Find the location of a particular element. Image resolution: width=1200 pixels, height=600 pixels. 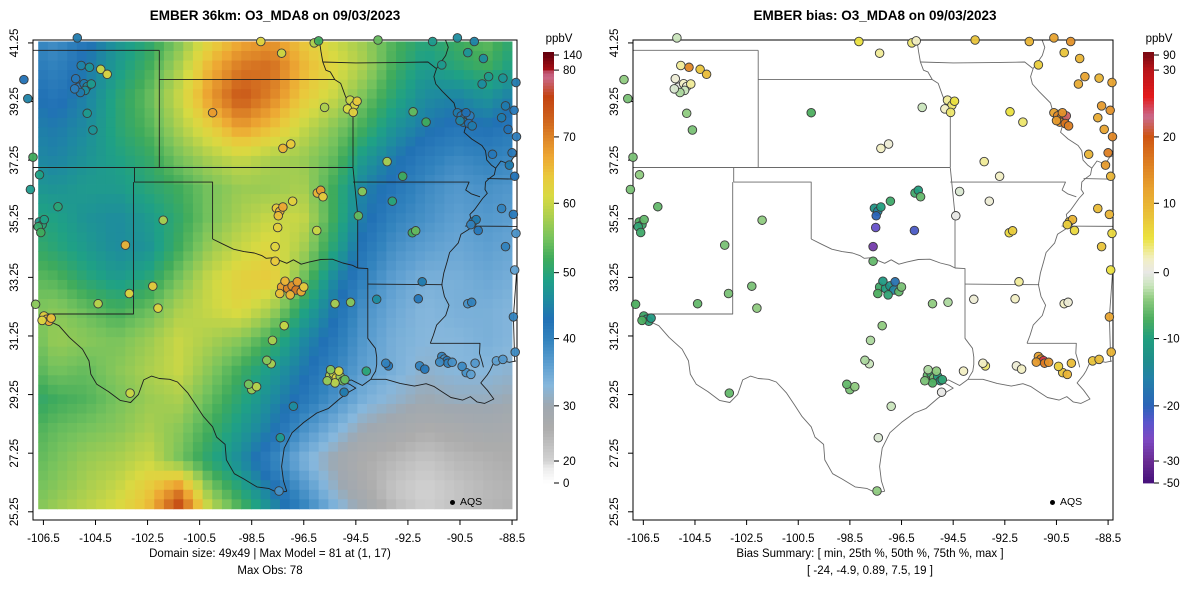

x-tick-label: -90.5 is located at coordinates (1056, 539).